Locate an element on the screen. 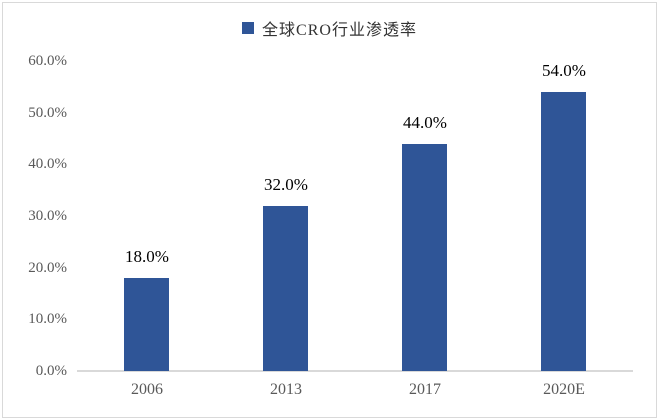 The height and width of the screenshot is (420, 659). bar-2006 is located at coordinates (146, 324).